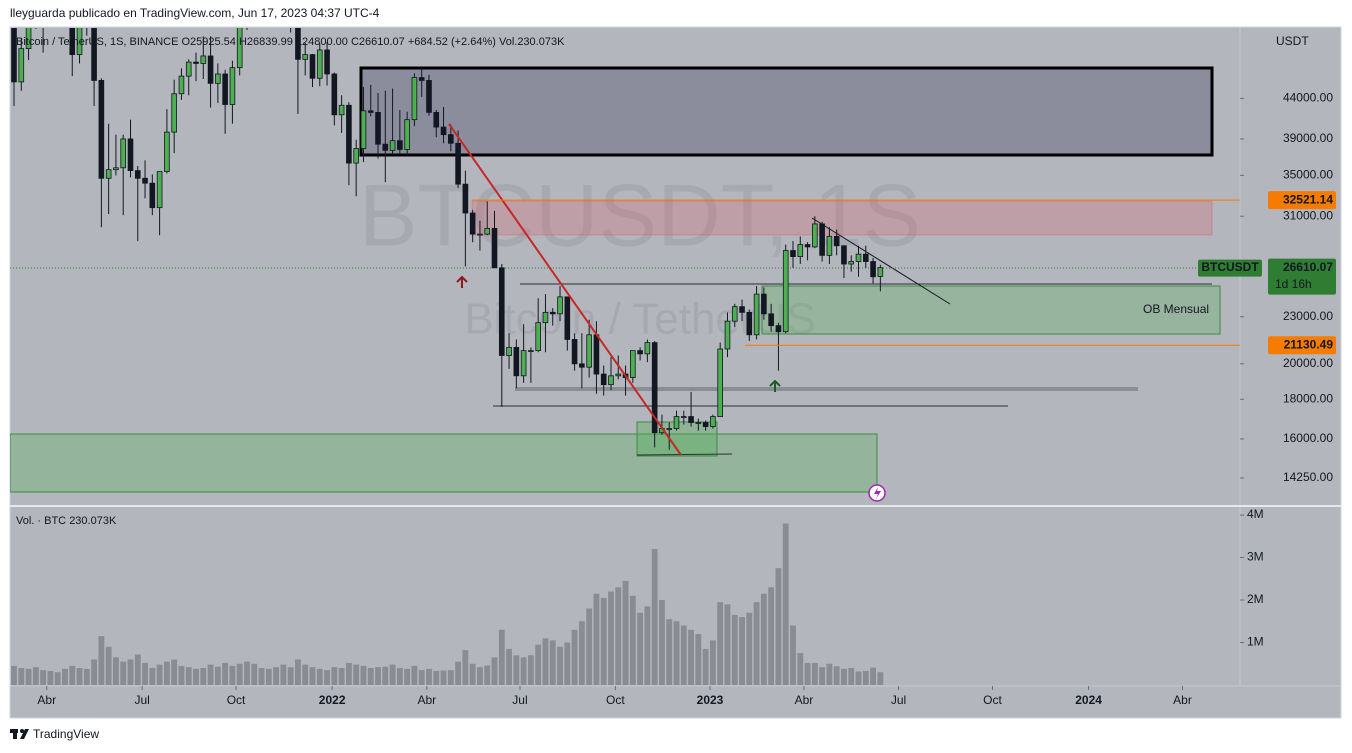  What do you see at coordinates (66, 734) in the screenshot?
I see `footer: TradingView` at bounding box center [66, 734].